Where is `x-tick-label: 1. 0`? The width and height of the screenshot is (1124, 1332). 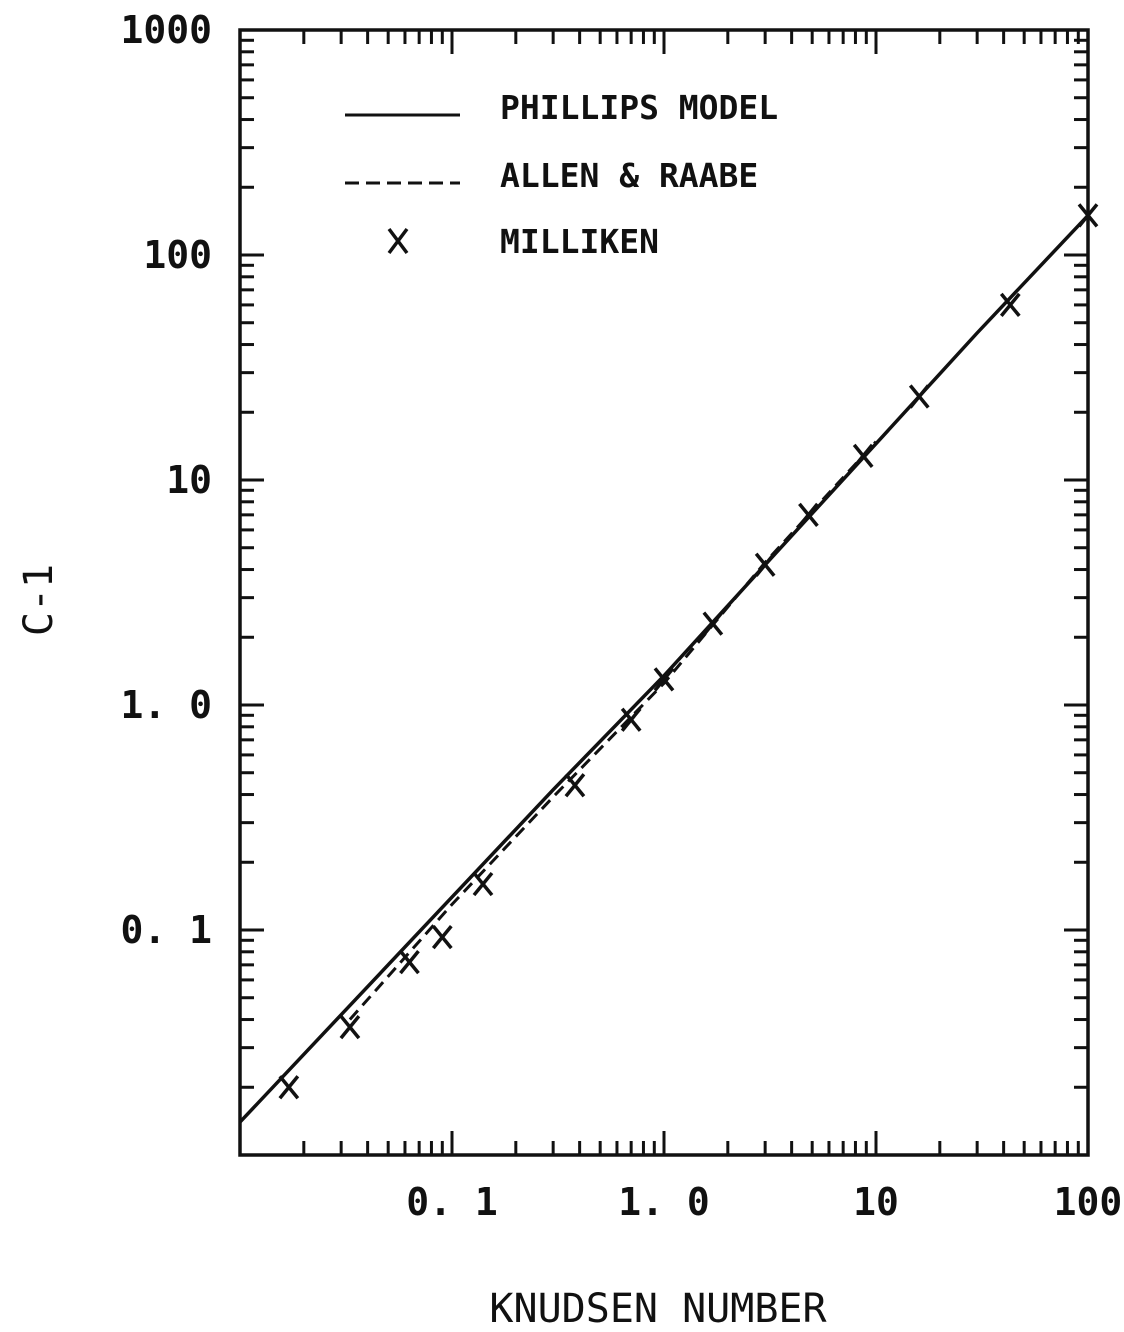 x-tick-label: 1. 0 is located at coordinates (664, 1202).